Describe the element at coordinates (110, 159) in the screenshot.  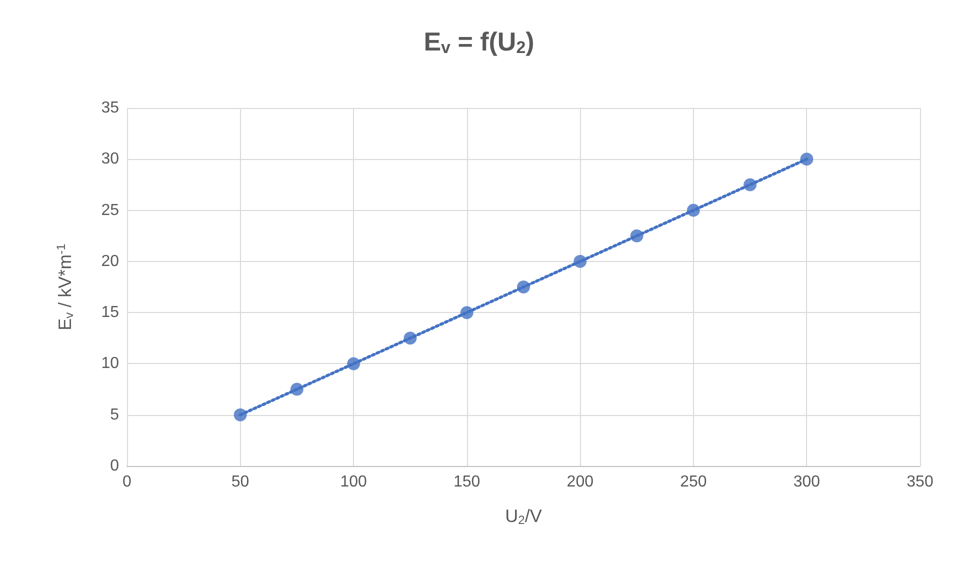
I see `y-tick-label: 30` at that location.